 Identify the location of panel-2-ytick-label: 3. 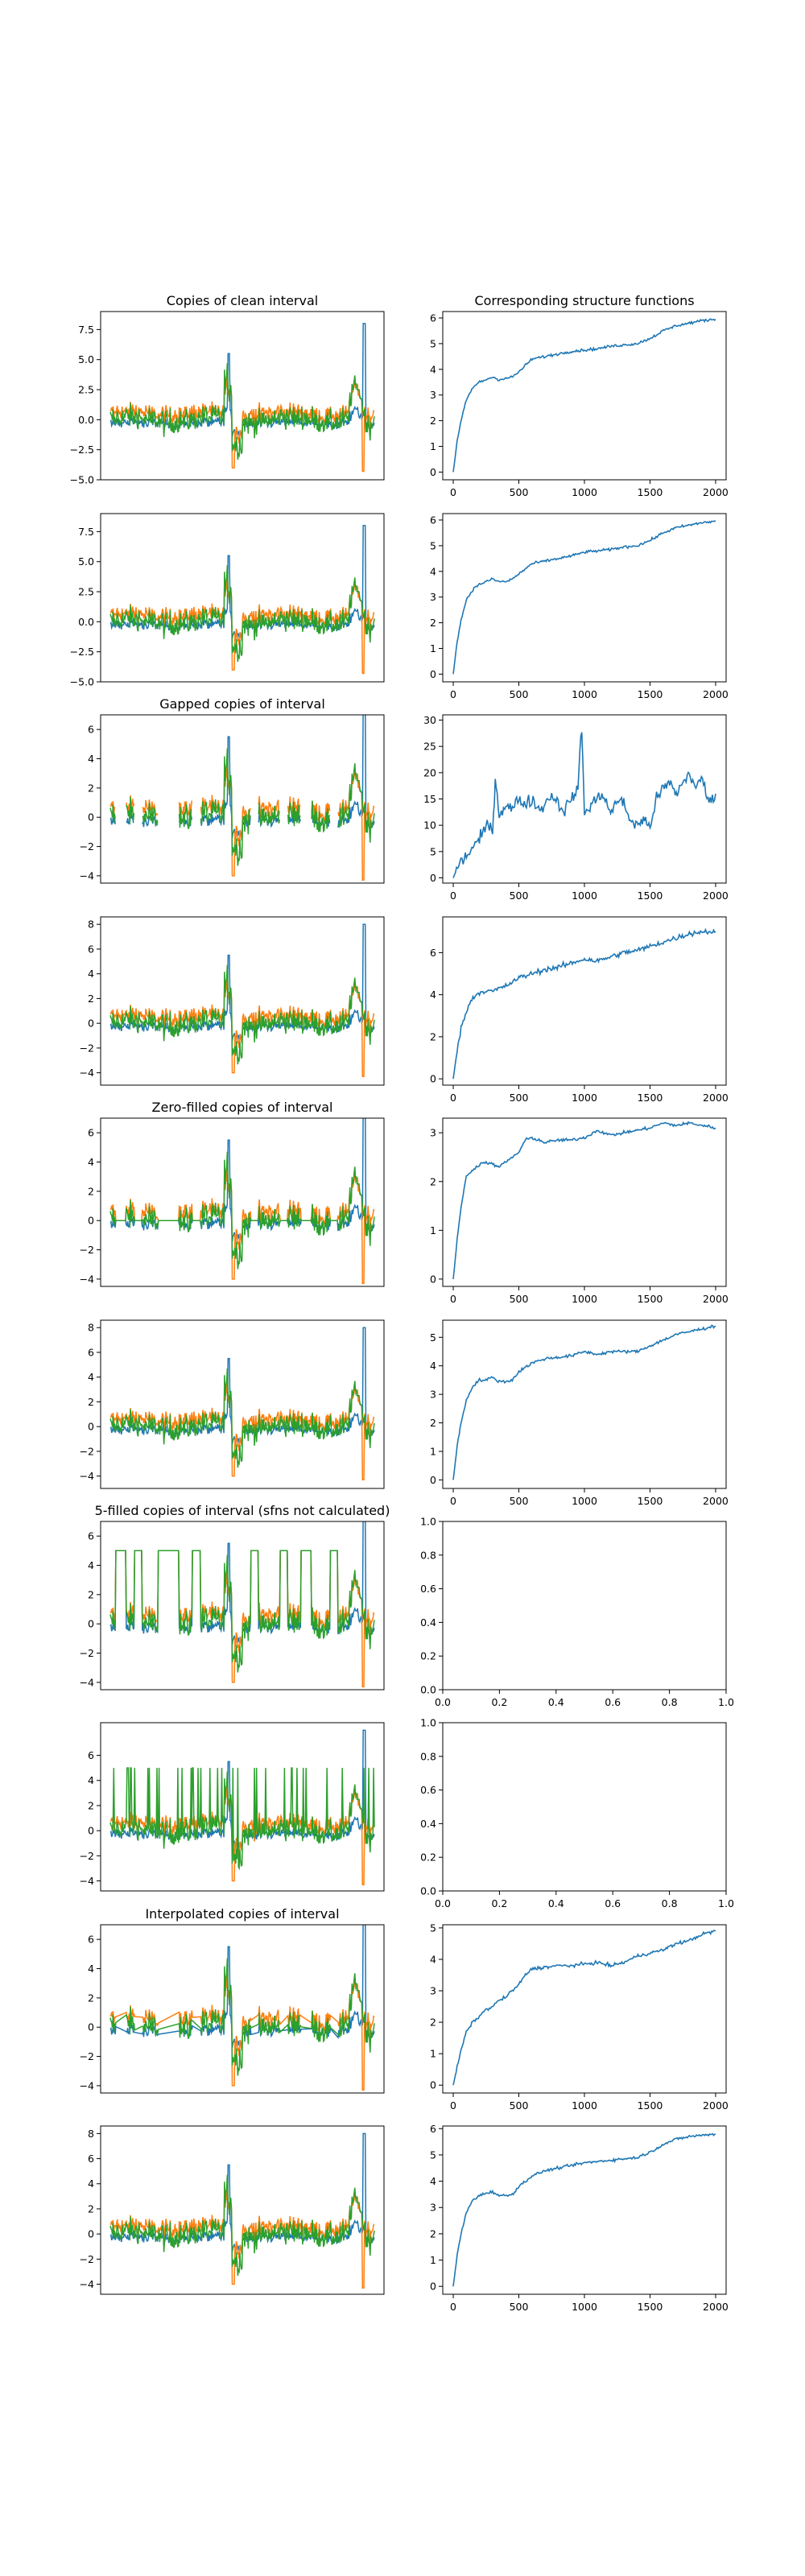
(433, 395).